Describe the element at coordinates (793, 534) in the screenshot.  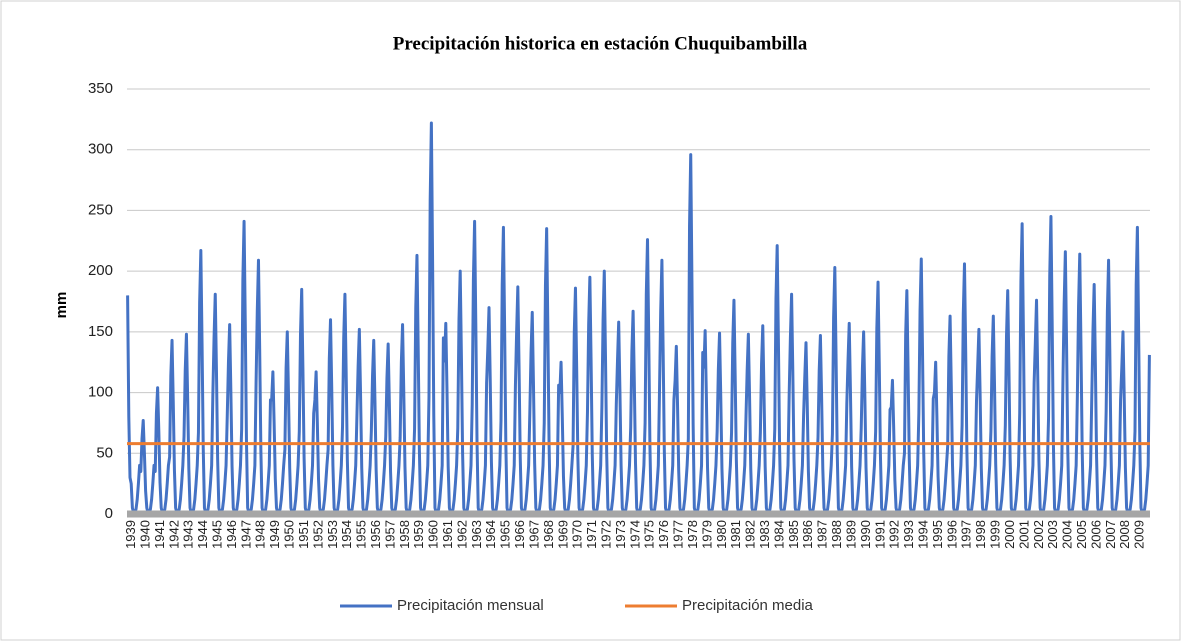
I see `x-tick-label: 1985` at that location.